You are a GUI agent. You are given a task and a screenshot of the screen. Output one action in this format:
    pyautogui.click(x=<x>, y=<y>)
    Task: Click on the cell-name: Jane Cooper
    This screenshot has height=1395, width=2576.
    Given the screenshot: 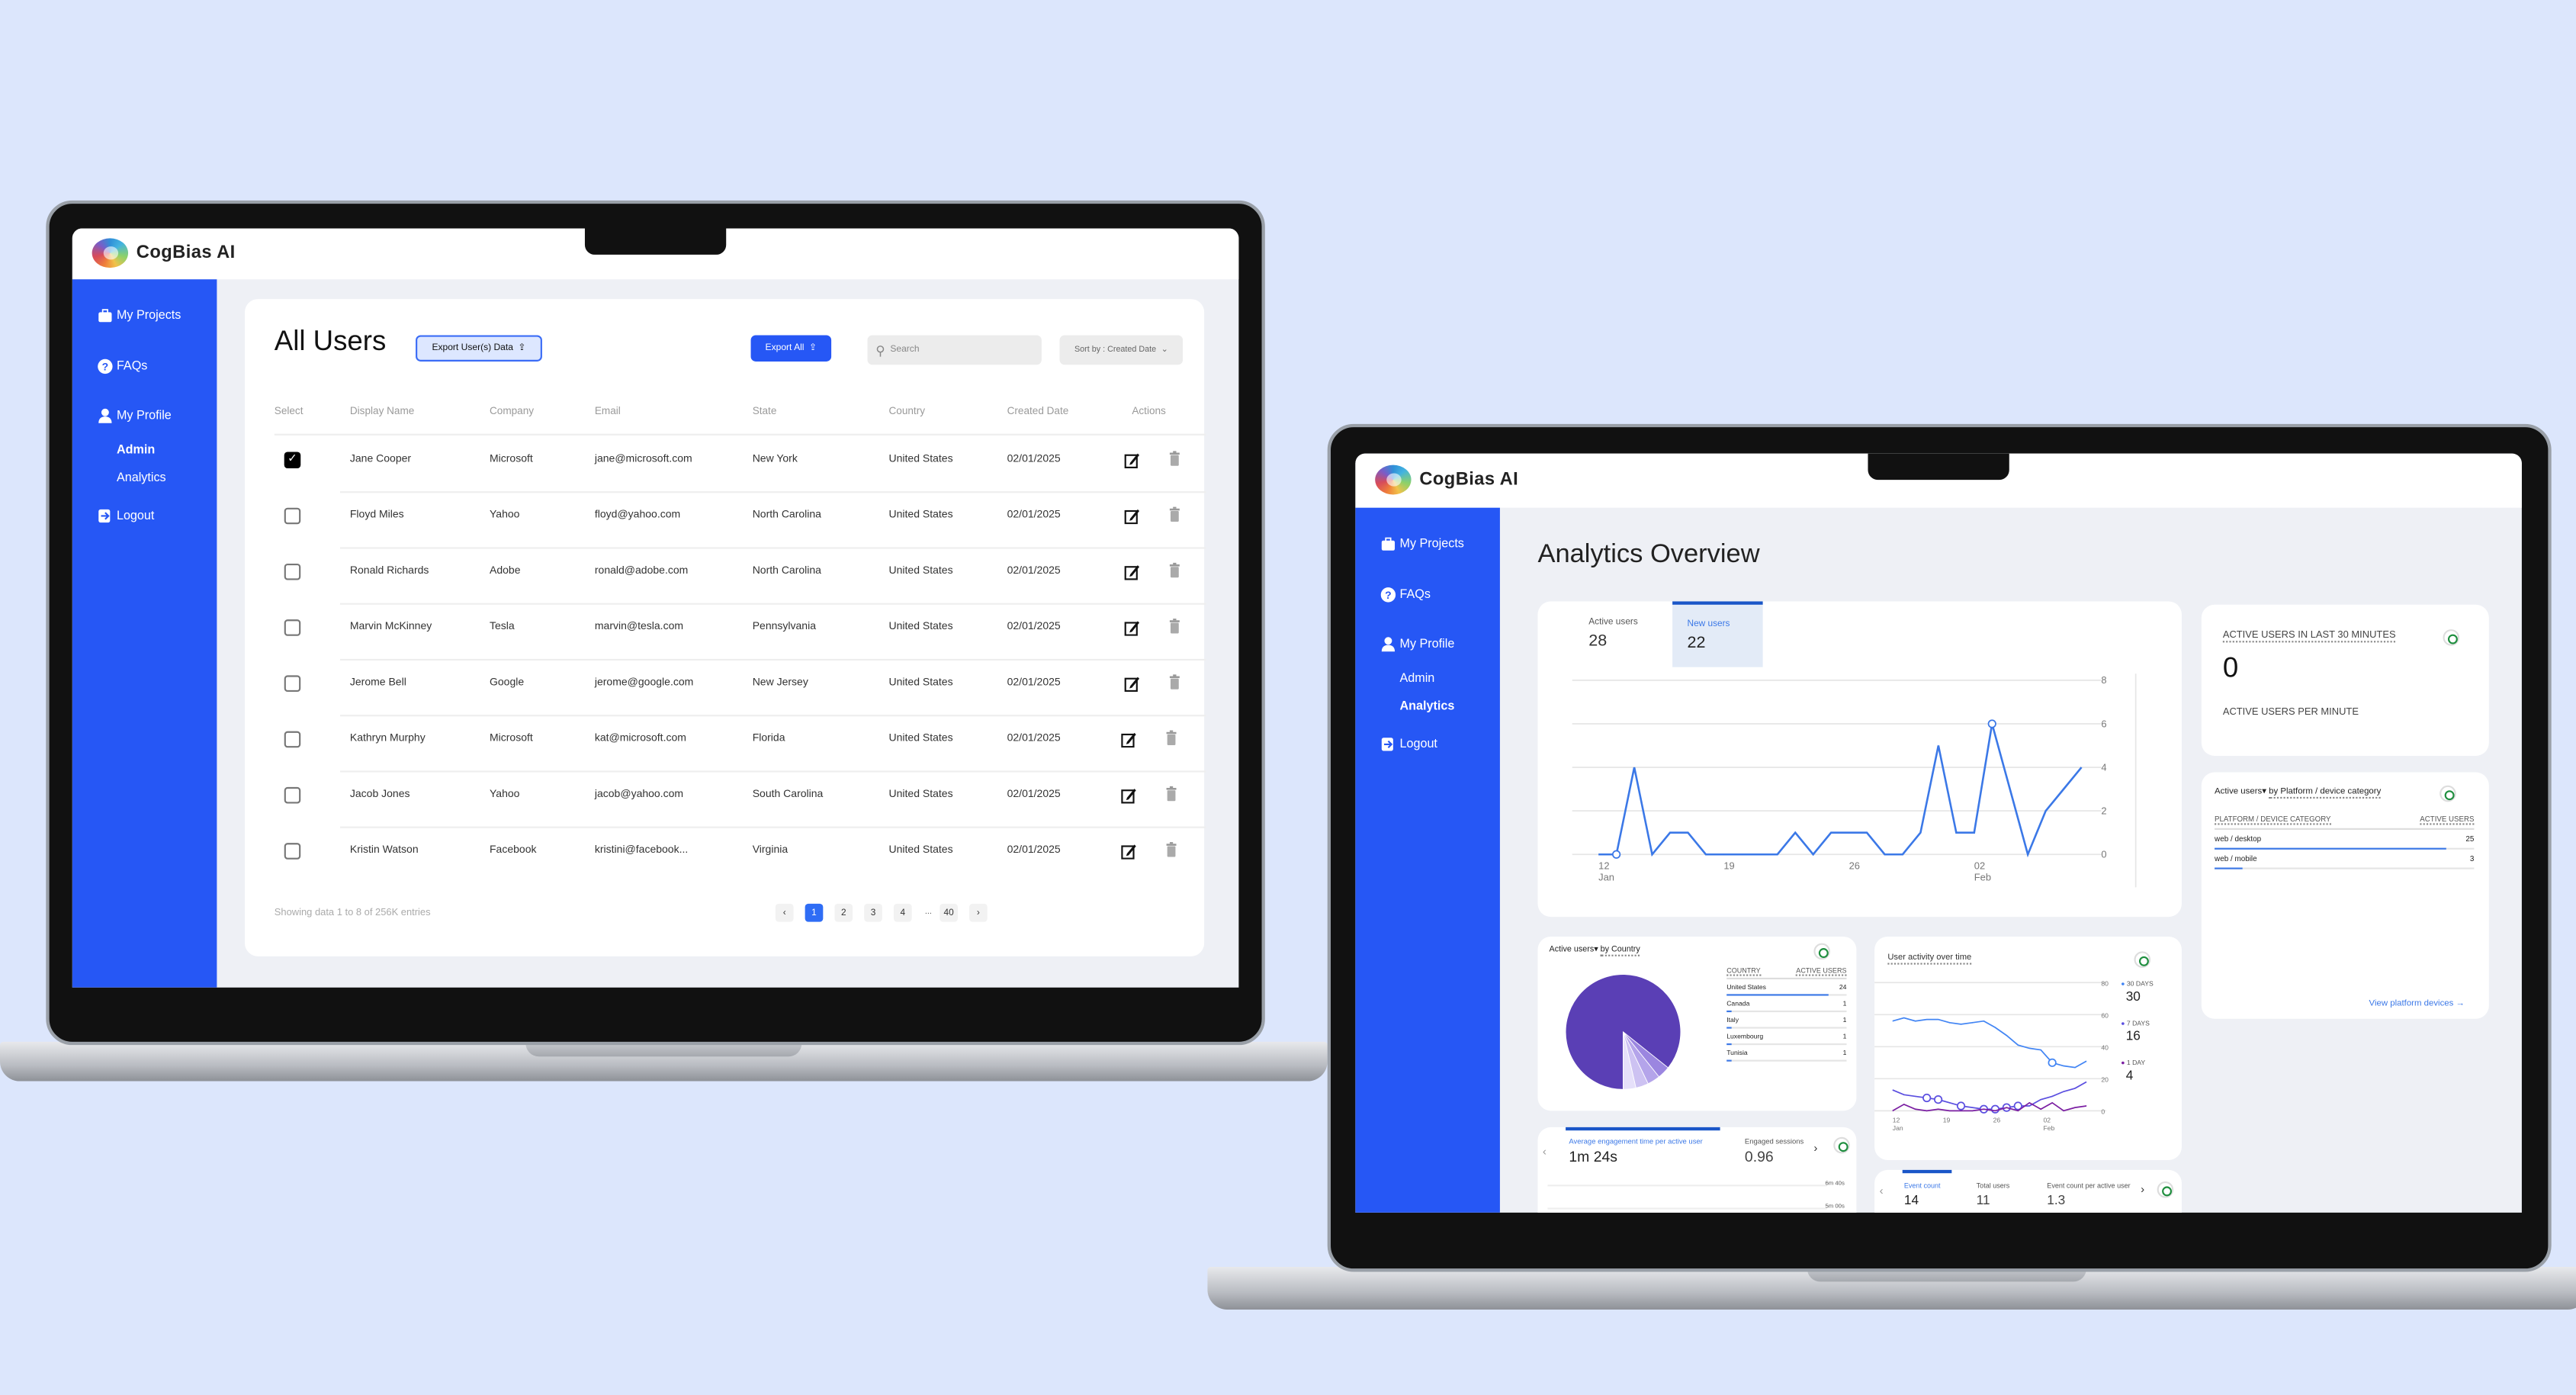 What is the action you would take?
    pyautogui.click(x=380, y=459)
    